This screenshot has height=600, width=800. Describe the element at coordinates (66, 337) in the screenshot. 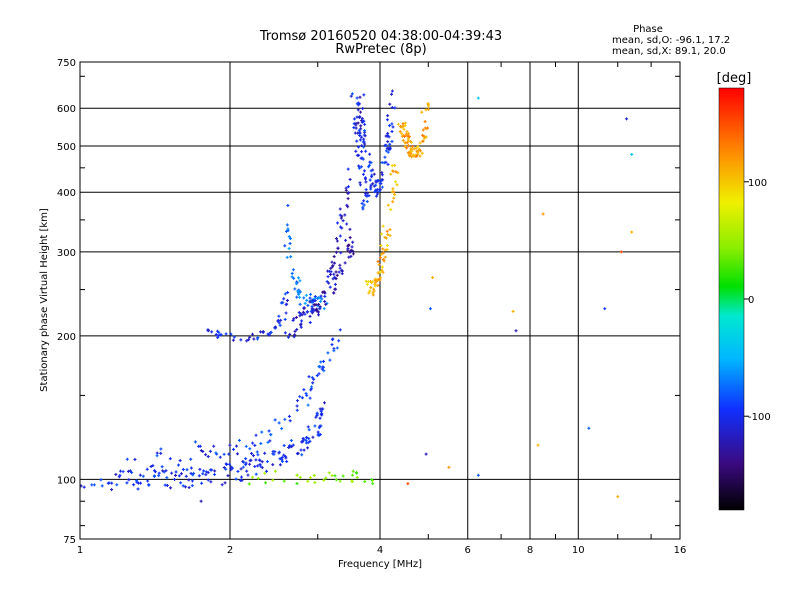

I see `y-tick-label: 200` at that location.